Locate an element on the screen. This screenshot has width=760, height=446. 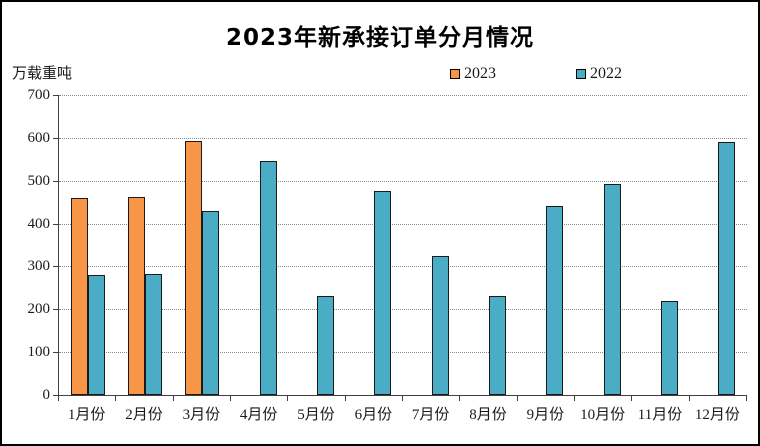
y-axis-label: 400 is located at coordinates (39, 223).